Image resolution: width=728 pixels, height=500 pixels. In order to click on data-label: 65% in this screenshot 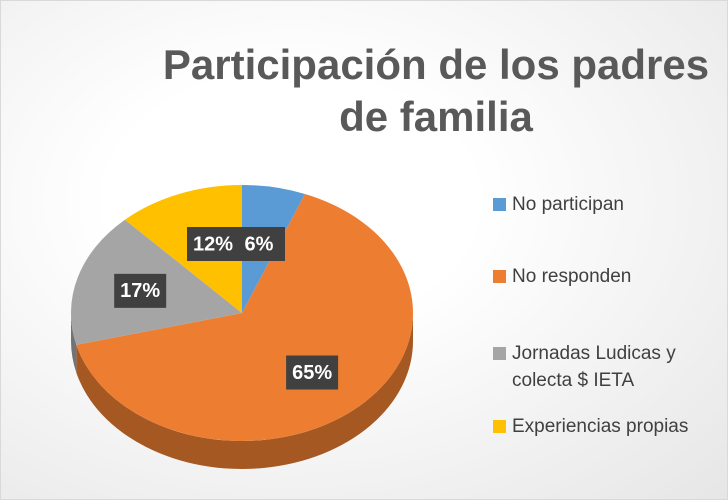, I will do `click(312, 372)`.